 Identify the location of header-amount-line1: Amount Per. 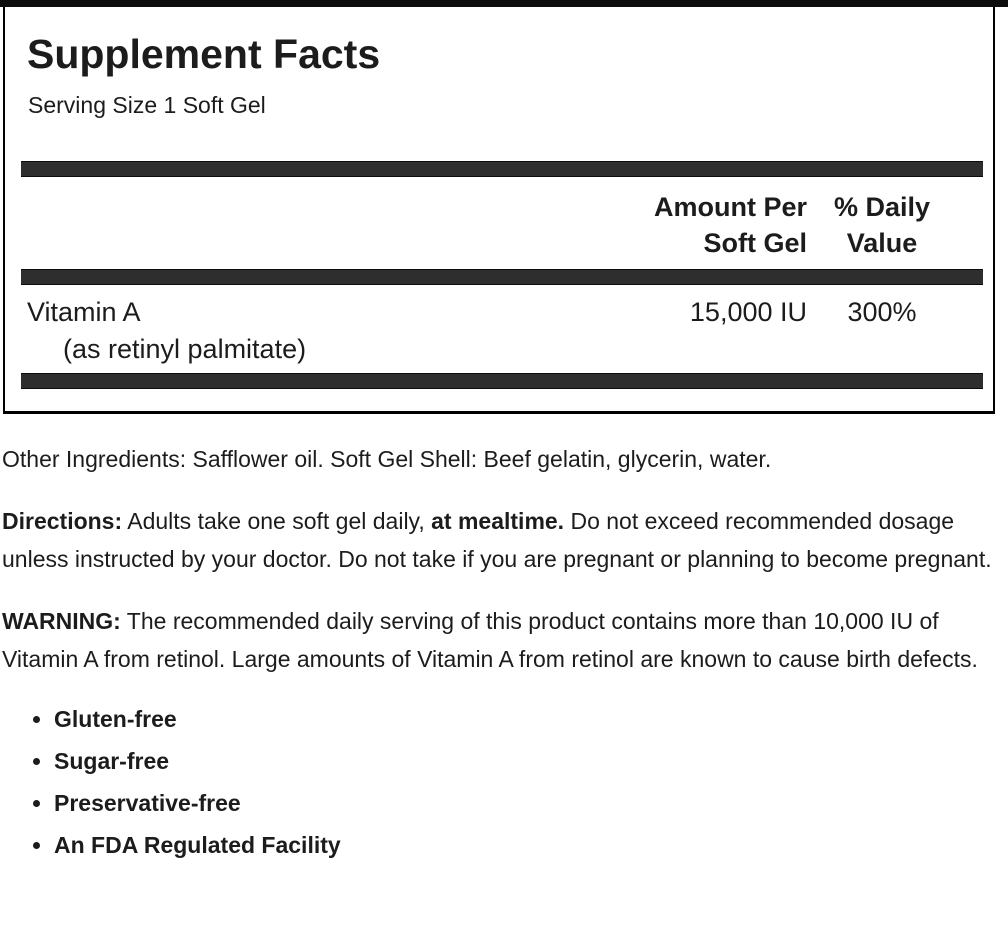
(730, 207).